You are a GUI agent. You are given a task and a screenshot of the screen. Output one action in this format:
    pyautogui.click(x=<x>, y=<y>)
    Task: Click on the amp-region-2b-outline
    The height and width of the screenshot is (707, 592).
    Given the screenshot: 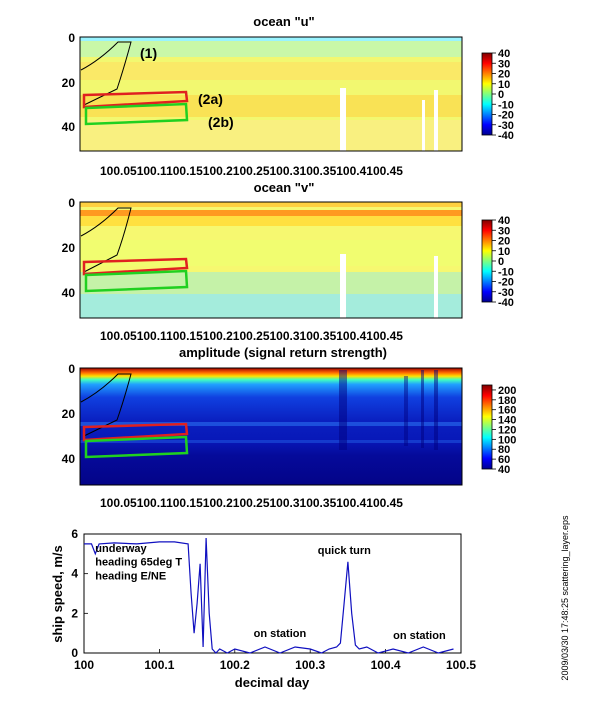 What is the action you would take?
    pyautogui.click(x=136, y=447)
    